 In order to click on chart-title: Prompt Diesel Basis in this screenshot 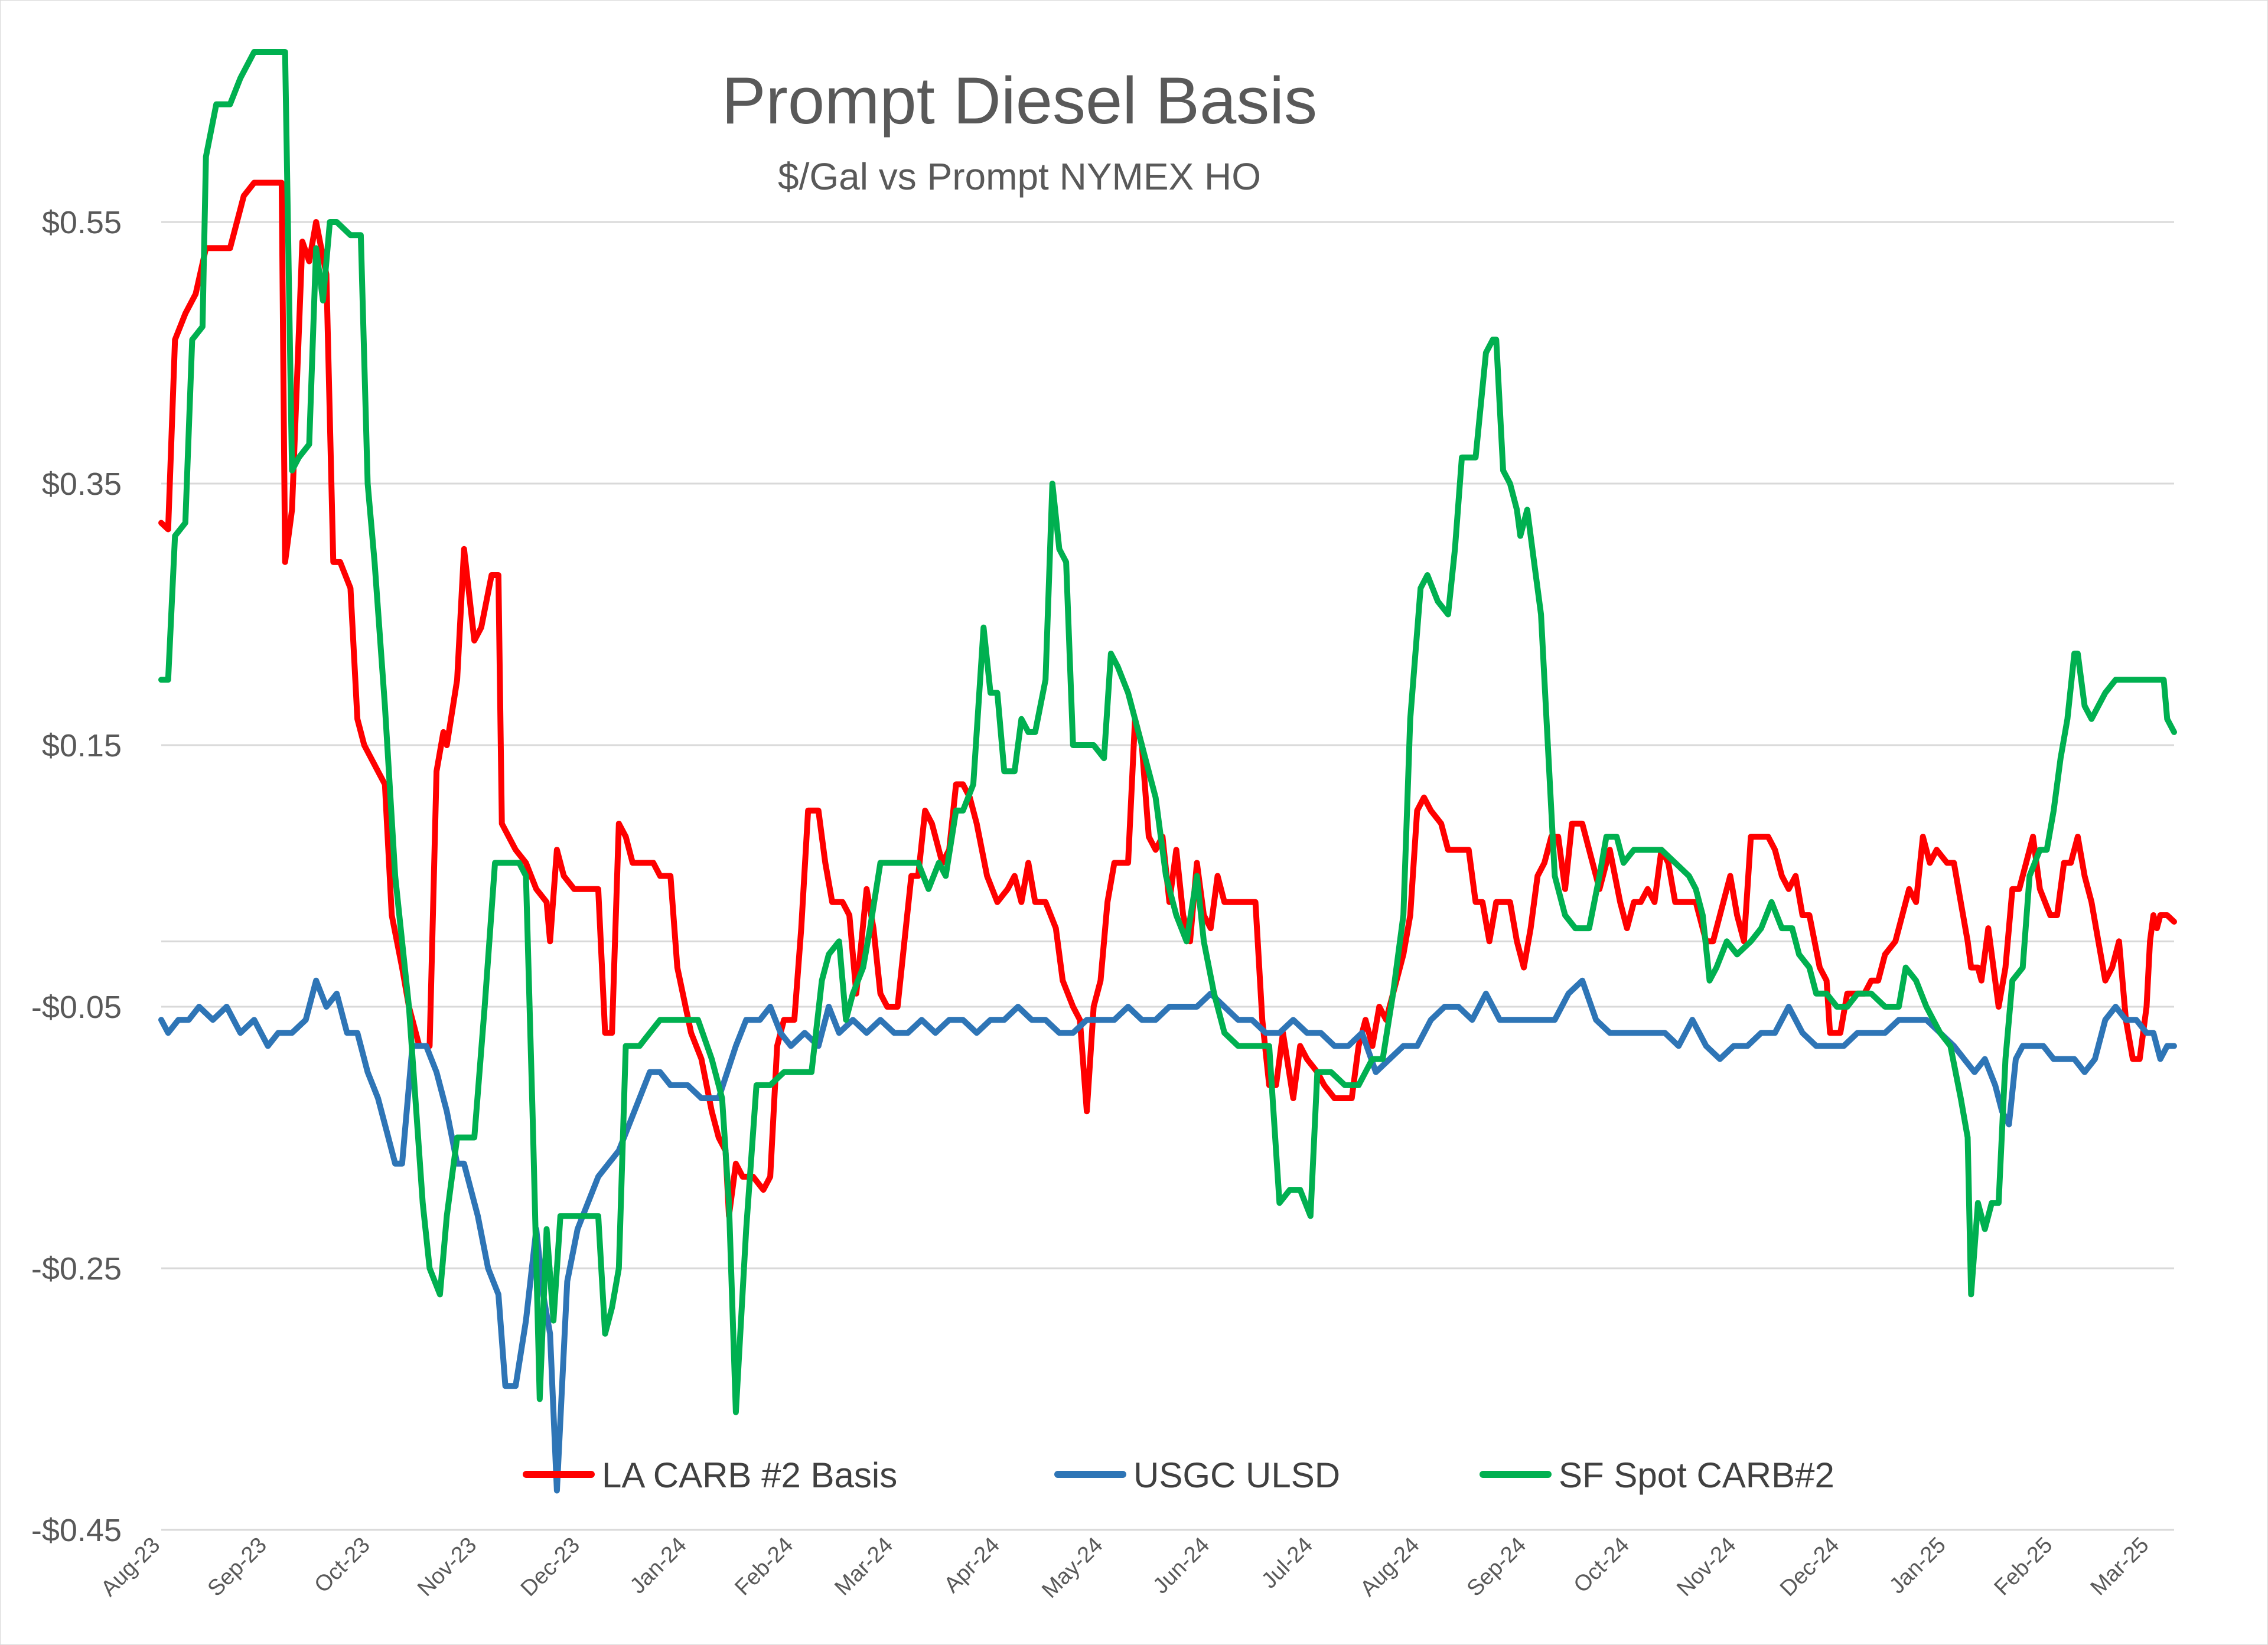, I will do `click(1019, 101)`.